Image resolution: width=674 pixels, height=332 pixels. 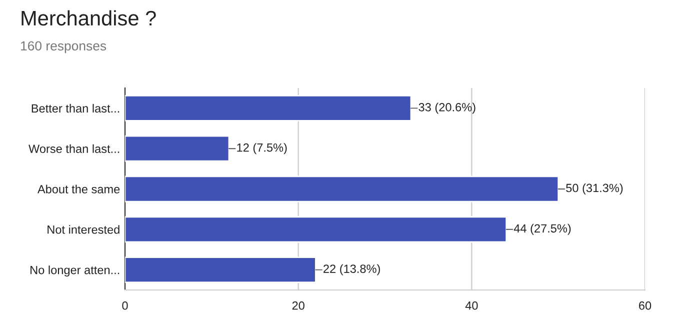 I want to click on x-tick-label: 20, so click(x=298, y=305).